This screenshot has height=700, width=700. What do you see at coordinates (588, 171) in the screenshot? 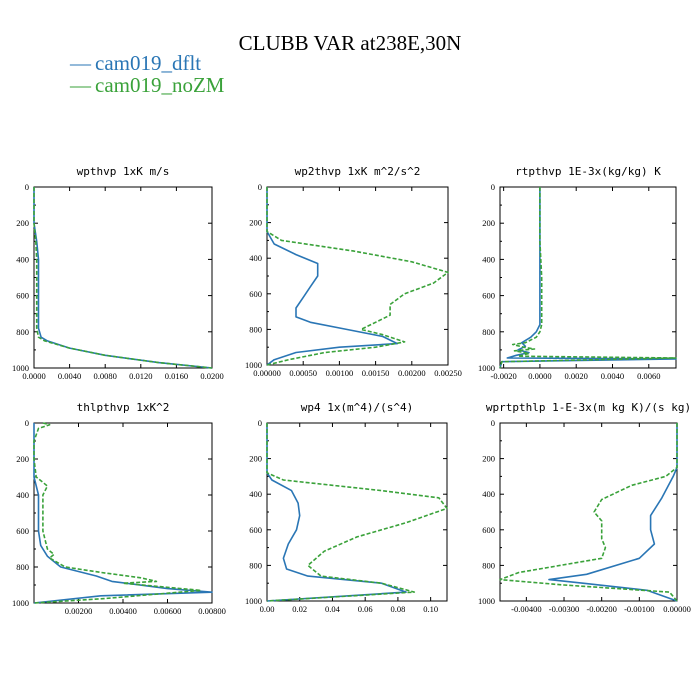
I see `panel-title: rtpthvp 1E-3x(kg/kg) K` at bounding box center [588, 171].